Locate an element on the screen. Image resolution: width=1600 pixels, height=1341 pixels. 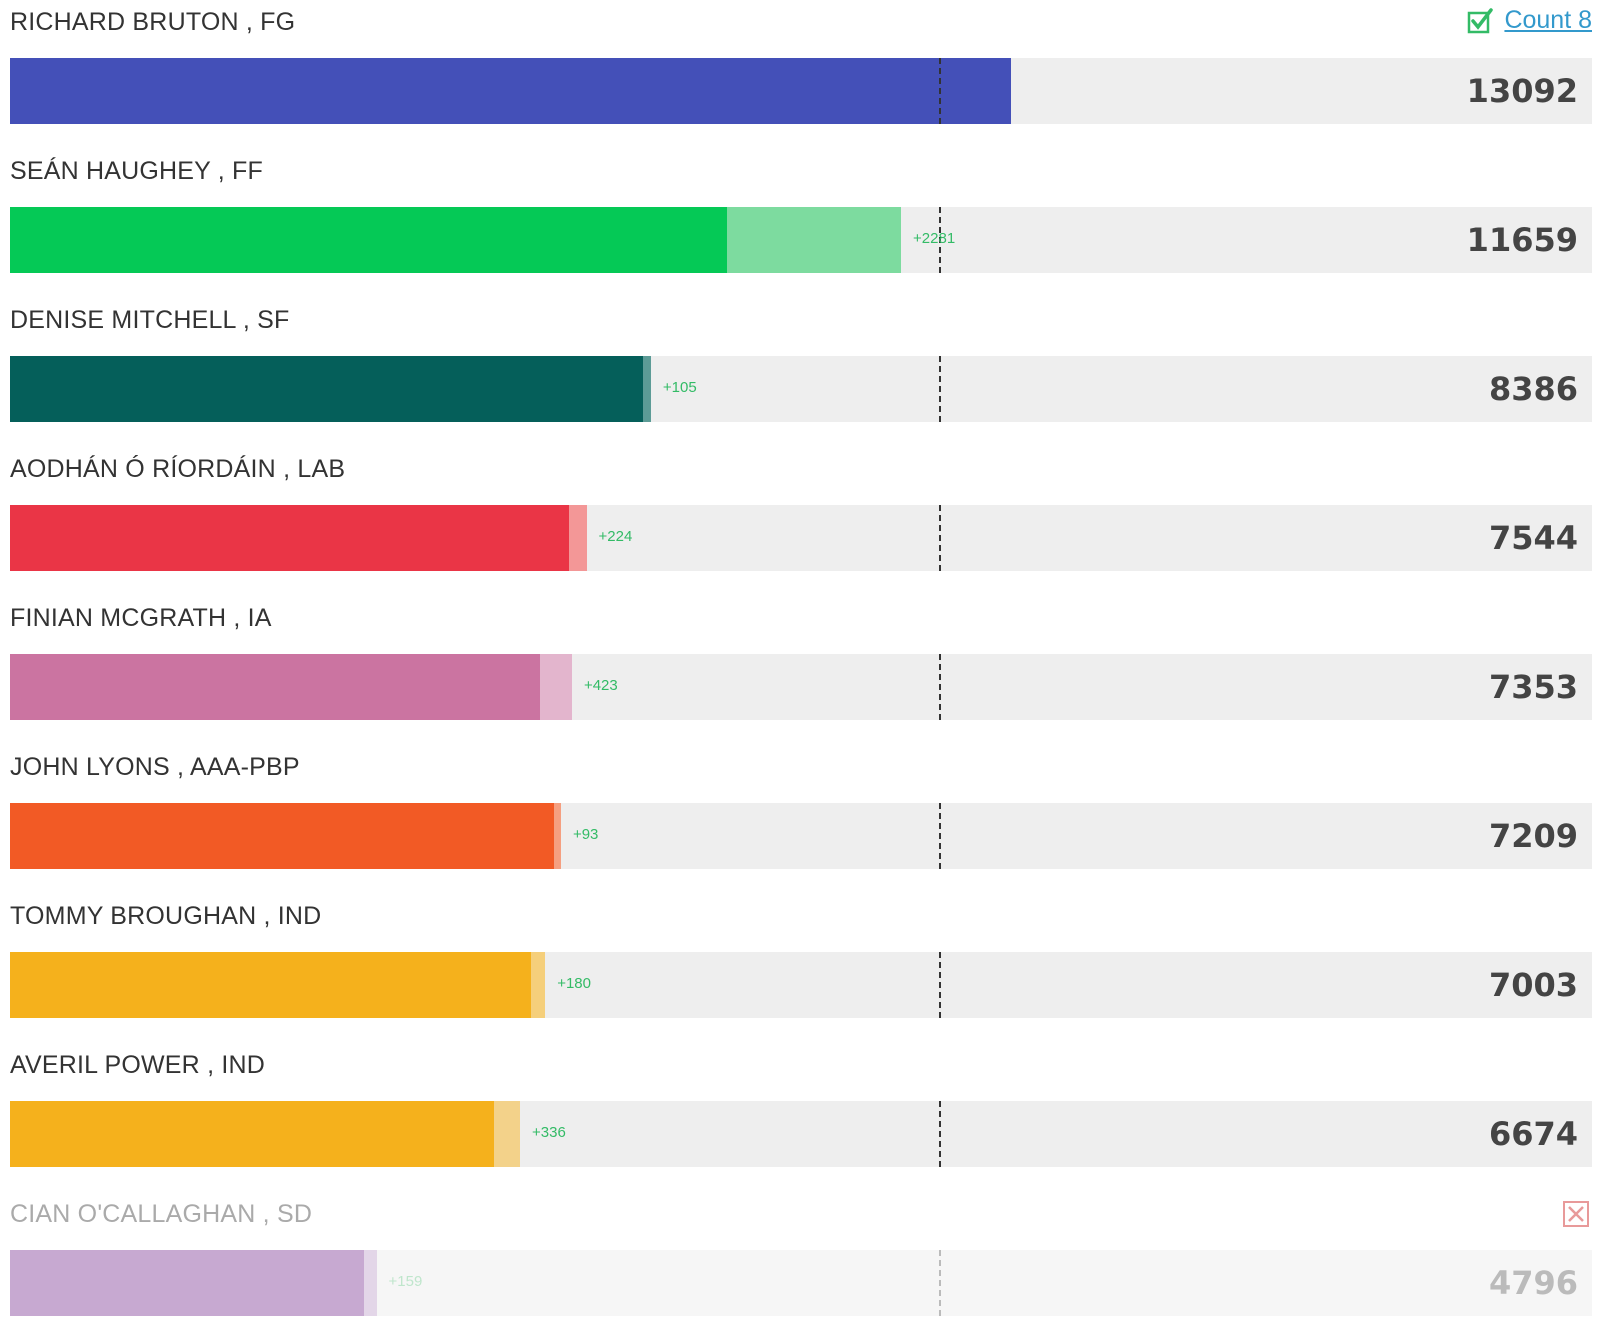
transfer-gain-label: +336 is located at coordinates (549, 1132).